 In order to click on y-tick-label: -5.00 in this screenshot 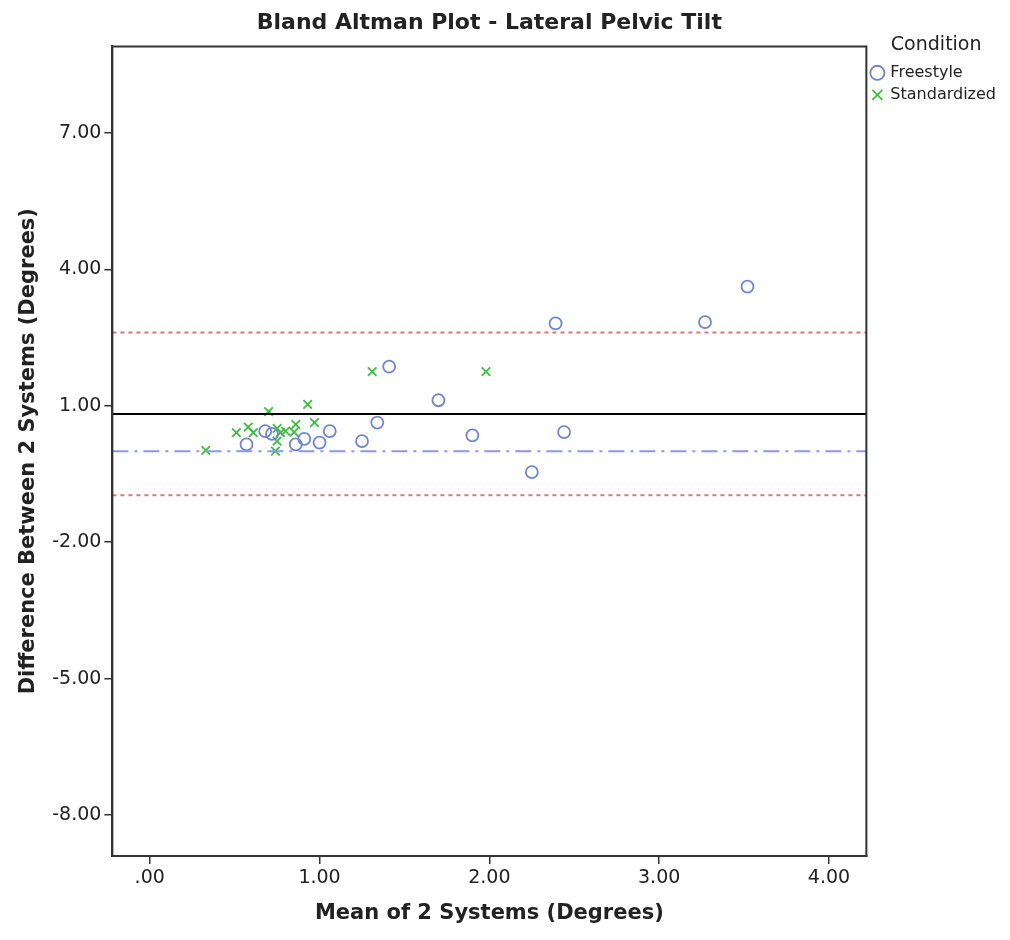, I will do `click(77, 676)`.